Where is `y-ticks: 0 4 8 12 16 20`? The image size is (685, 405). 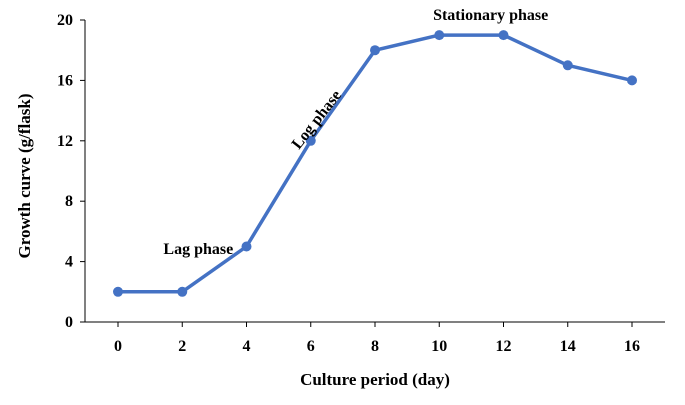 y-ticks: 0 4 8 12 16 20 is located at coordinates (71, 171).